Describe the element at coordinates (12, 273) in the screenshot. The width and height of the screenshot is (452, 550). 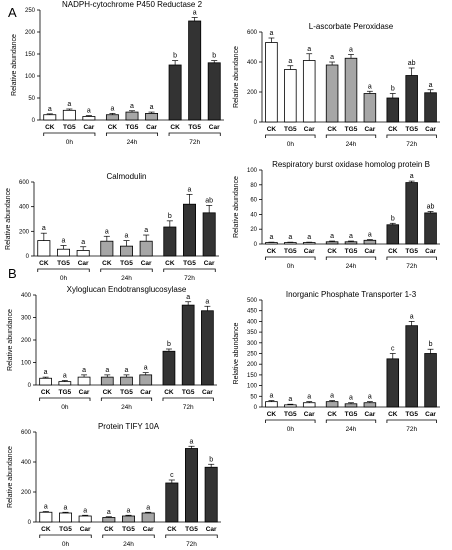
I see `panel-label-b: B` at that location.